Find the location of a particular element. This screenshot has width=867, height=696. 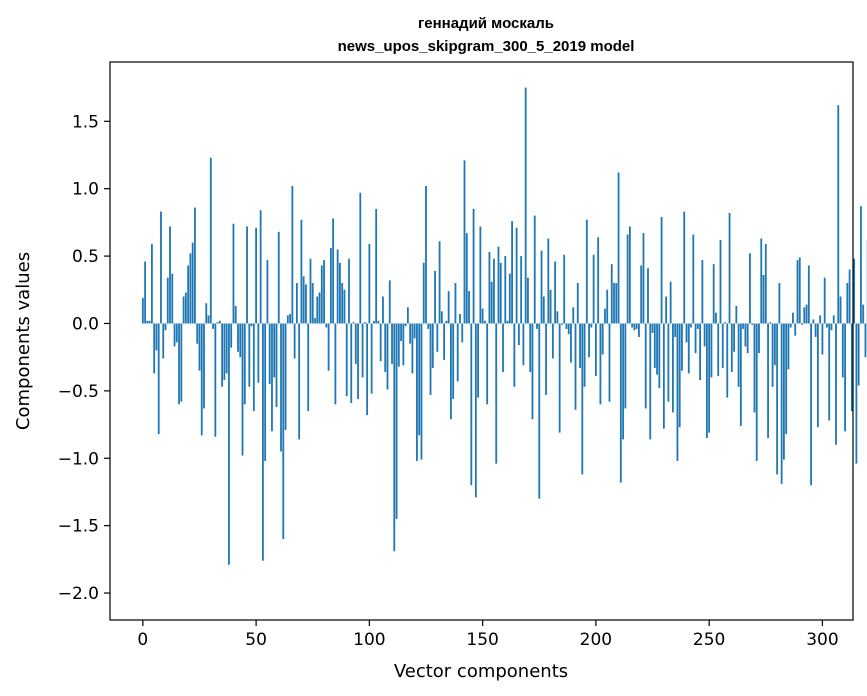

y-tick-label: −2.0 is located at coordinates (78, 594).